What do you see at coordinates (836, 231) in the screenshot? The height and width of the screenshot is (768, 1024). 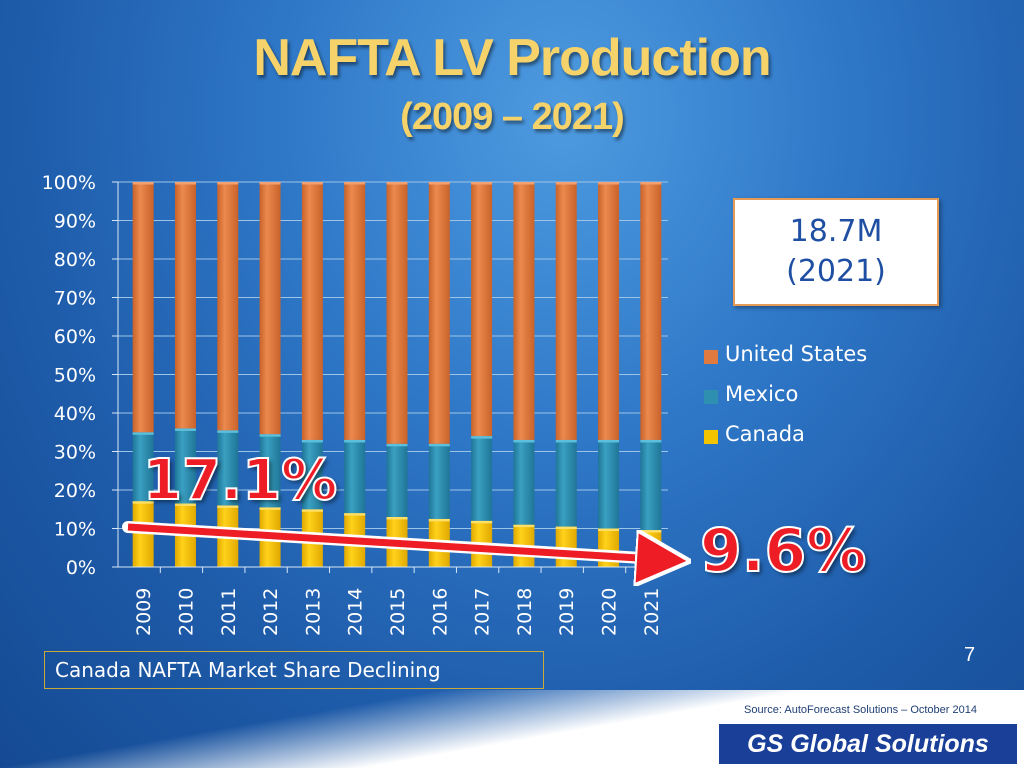 I see `callout-value: 18.7M` at bounding box center [836, 231].